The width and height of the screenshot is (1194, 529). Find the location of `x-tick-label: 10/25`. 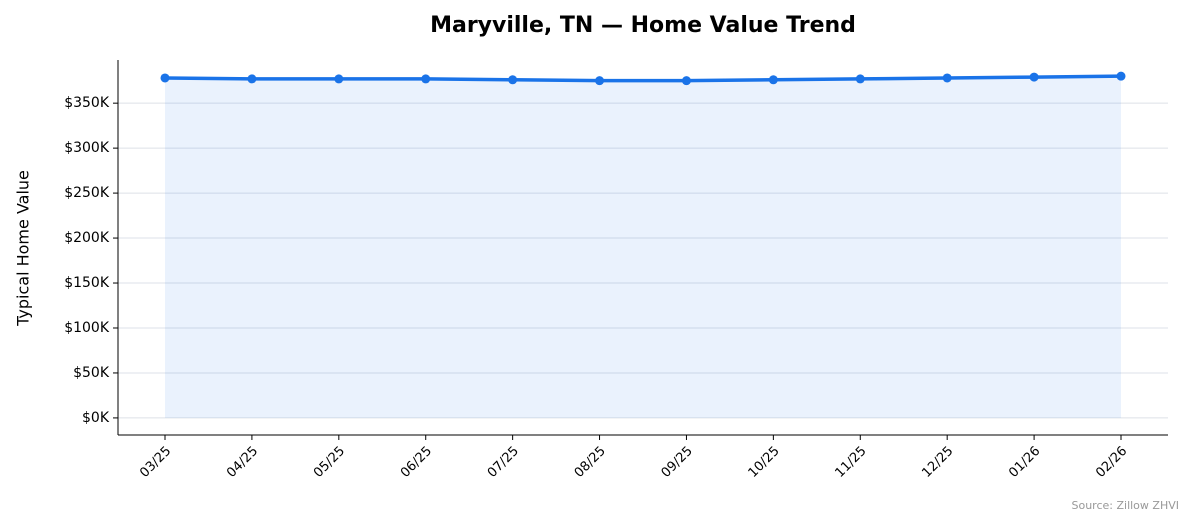

x-tick-label: 10/25 is located at coordinates (764, 462).